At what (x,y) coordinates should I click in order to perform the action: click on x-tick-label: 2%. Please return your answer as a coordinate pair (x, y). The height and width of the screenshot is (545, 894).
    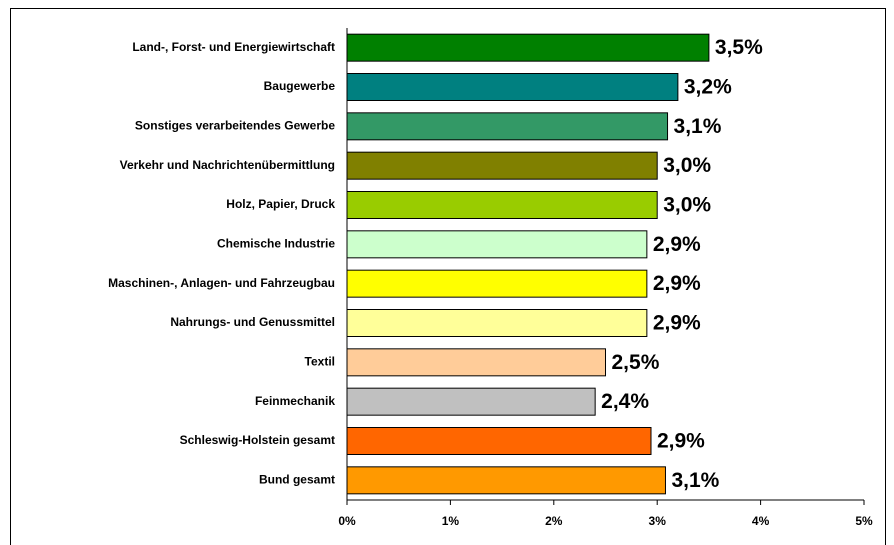
    Looking at the image, I should click on (554, 521).